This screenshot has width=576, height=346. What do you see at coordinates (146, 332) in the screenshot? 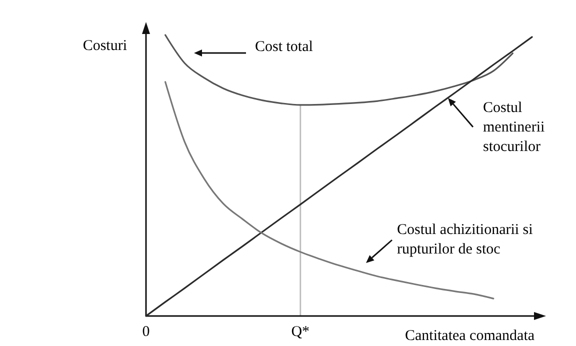
I see `x-tick-label: 0` at bounding box center [146, 332].